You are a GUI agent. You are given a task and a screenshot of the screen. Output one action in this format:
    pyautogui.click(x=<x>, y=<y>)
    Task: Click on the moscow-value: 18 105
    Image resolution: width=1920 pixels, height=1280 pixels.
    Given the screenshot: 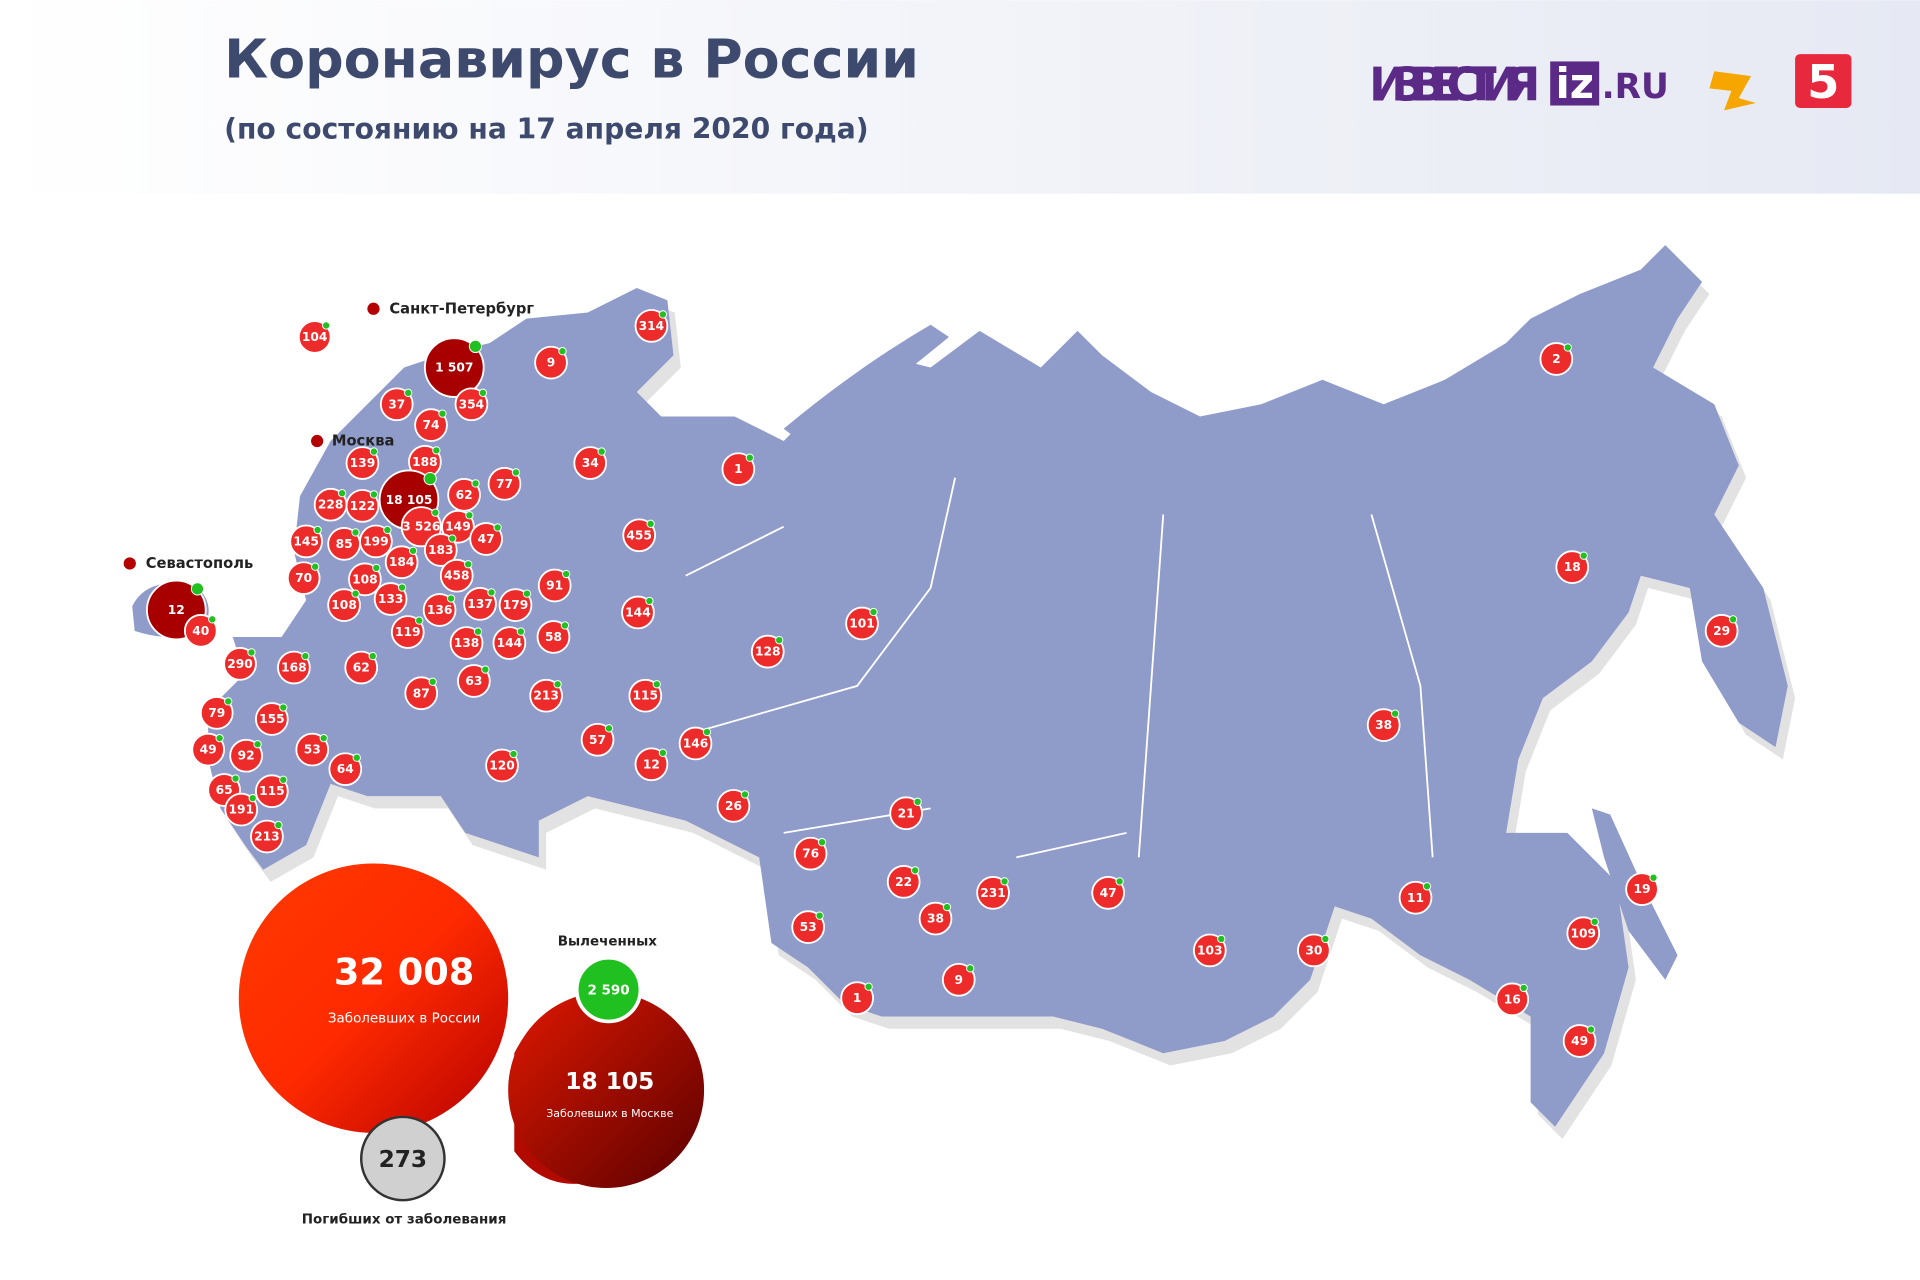 What is the action you would take?
    pyautogui.click(x=609, y=1081)
    